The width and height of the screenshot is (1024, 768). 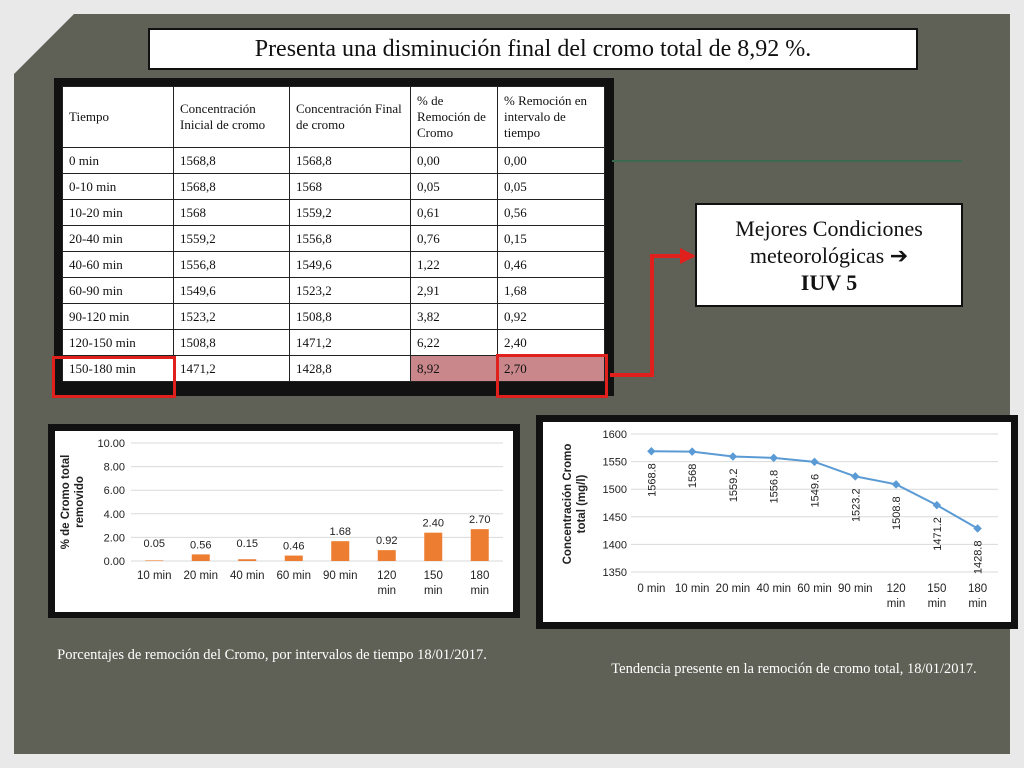 I want to click on table-row: 90-120 min 1523,2 1508,8 3,82 0,92, so click(x=333, y=316).